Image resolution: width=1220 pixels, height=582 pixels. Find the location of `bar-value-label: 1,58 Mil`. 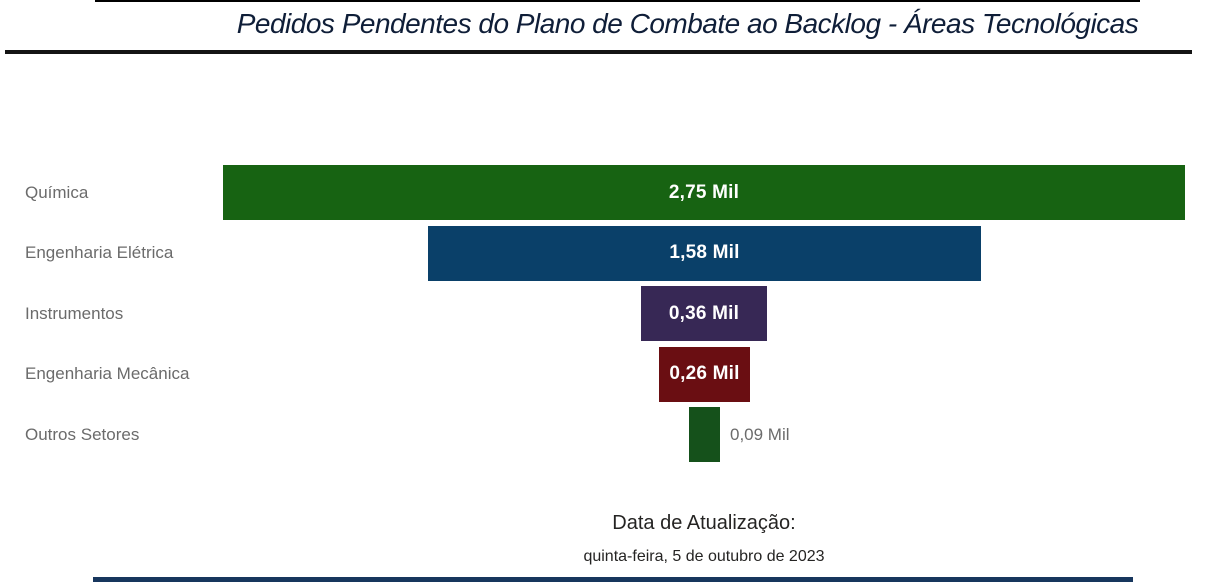

bar-value-label: 1,58 Mil is located at coordinates (704, 252).